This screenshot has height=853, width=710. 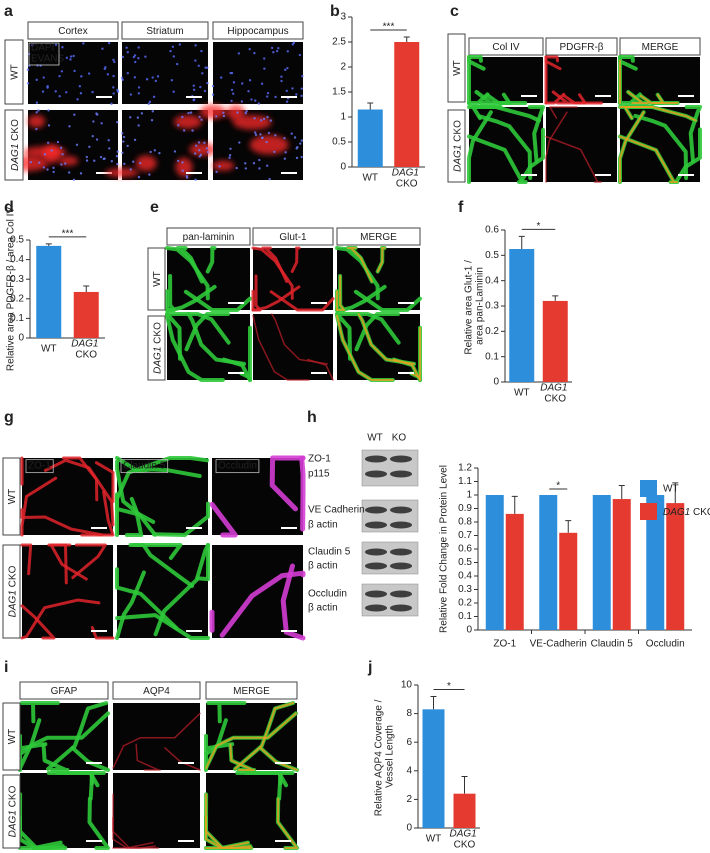 What do you see at coordinates (39, 466) in the screenshot?
I see `channel-box` at bounding box center [39, 466].